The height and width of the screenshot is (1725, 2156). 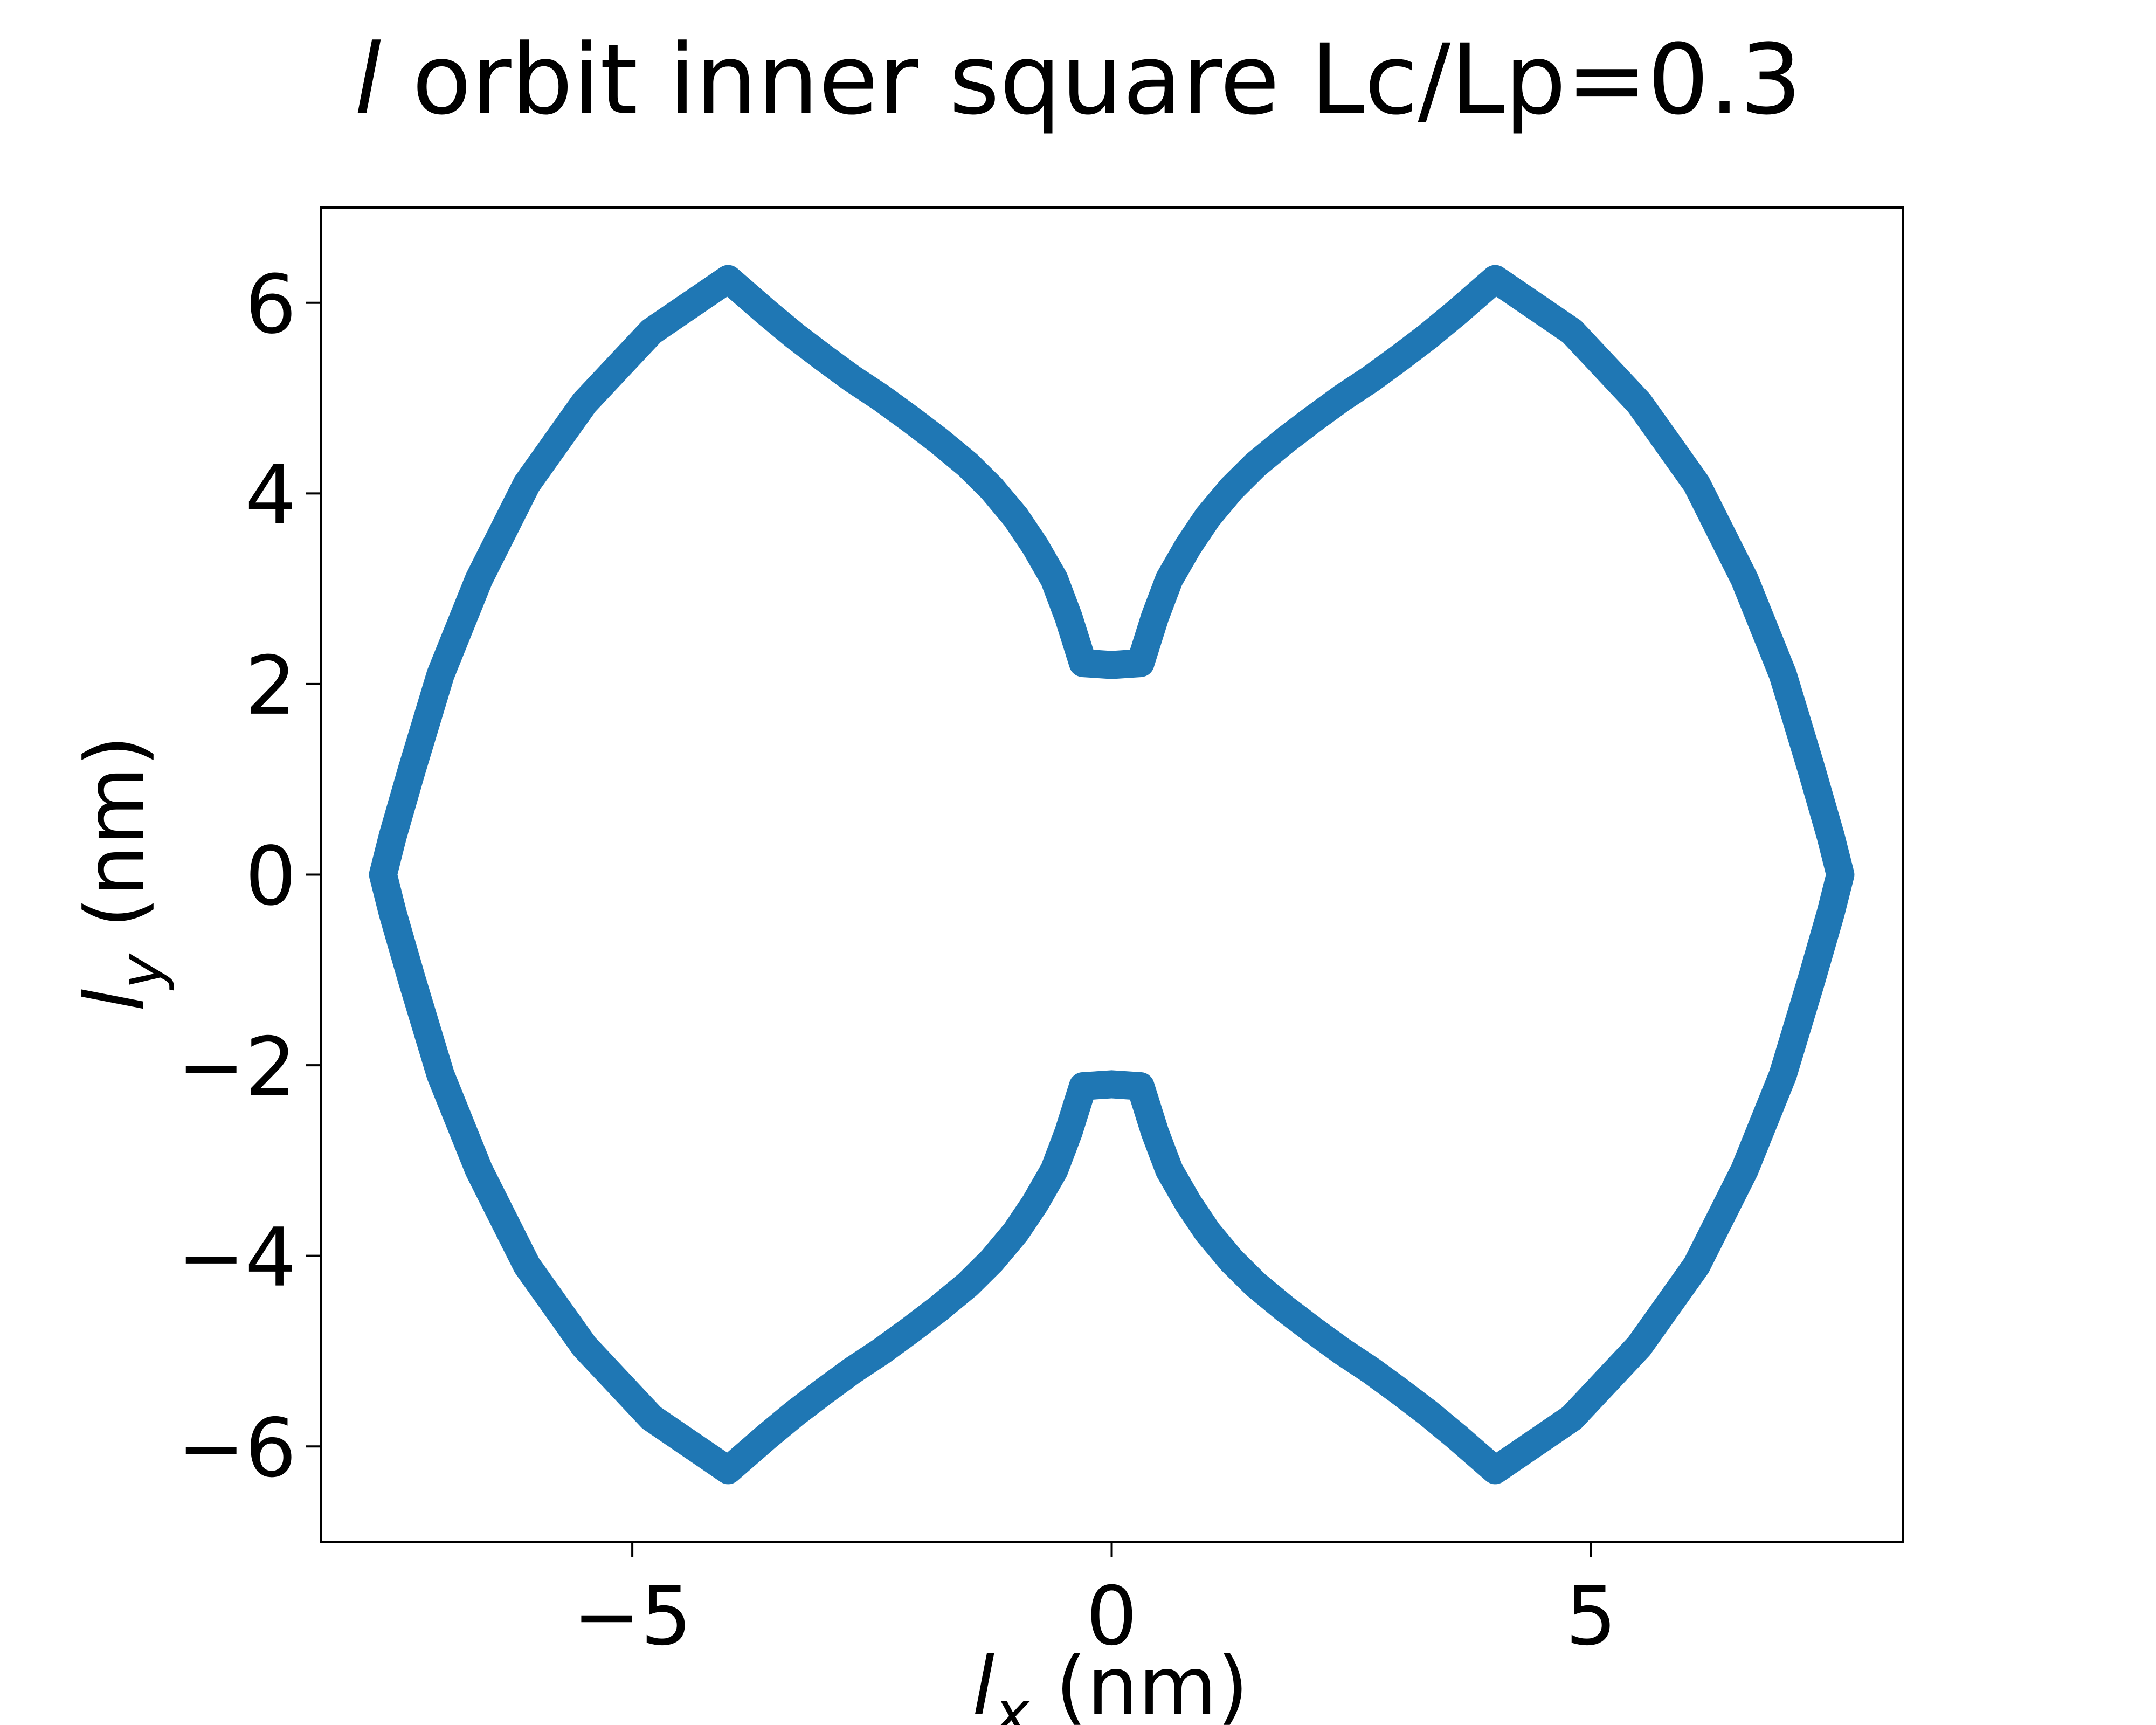 What do you see at coordinates (142, 972) in the screenshot?
I see `y-axis-label-subscript: y` at bounding box center [142, 972].